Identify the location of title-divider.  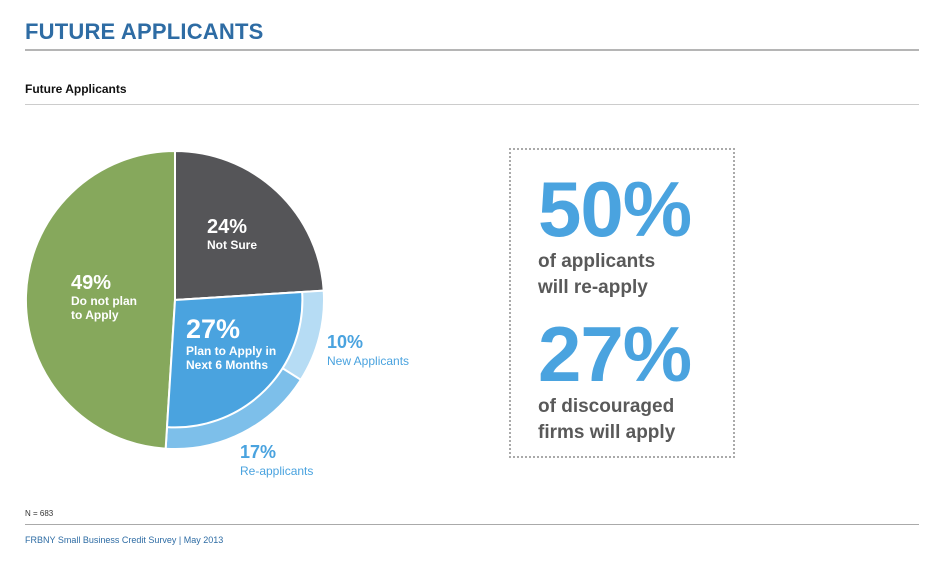
(472, 50).